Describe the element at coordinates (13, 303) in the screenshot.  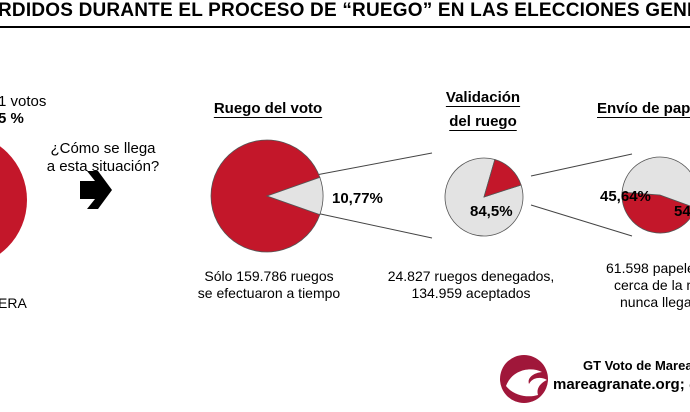
I see `left-bottom-text: ERA` at that location.